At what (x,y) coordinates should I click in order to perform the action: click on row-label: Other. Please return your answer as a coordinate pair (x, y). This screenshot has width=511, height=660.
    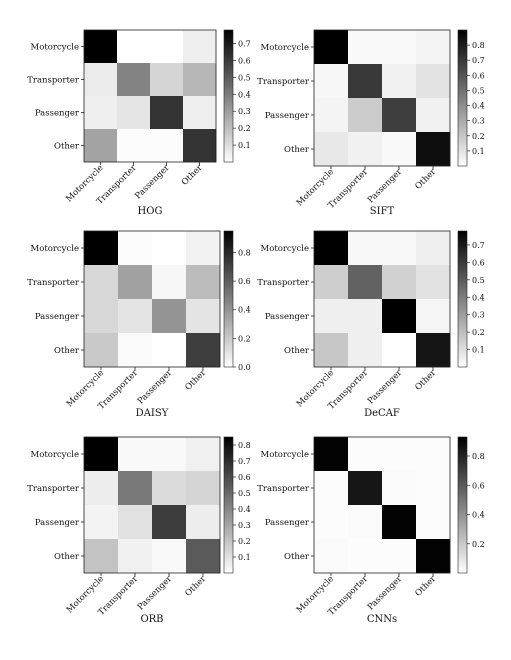
    Looking at the image, I should click on (297, 557).